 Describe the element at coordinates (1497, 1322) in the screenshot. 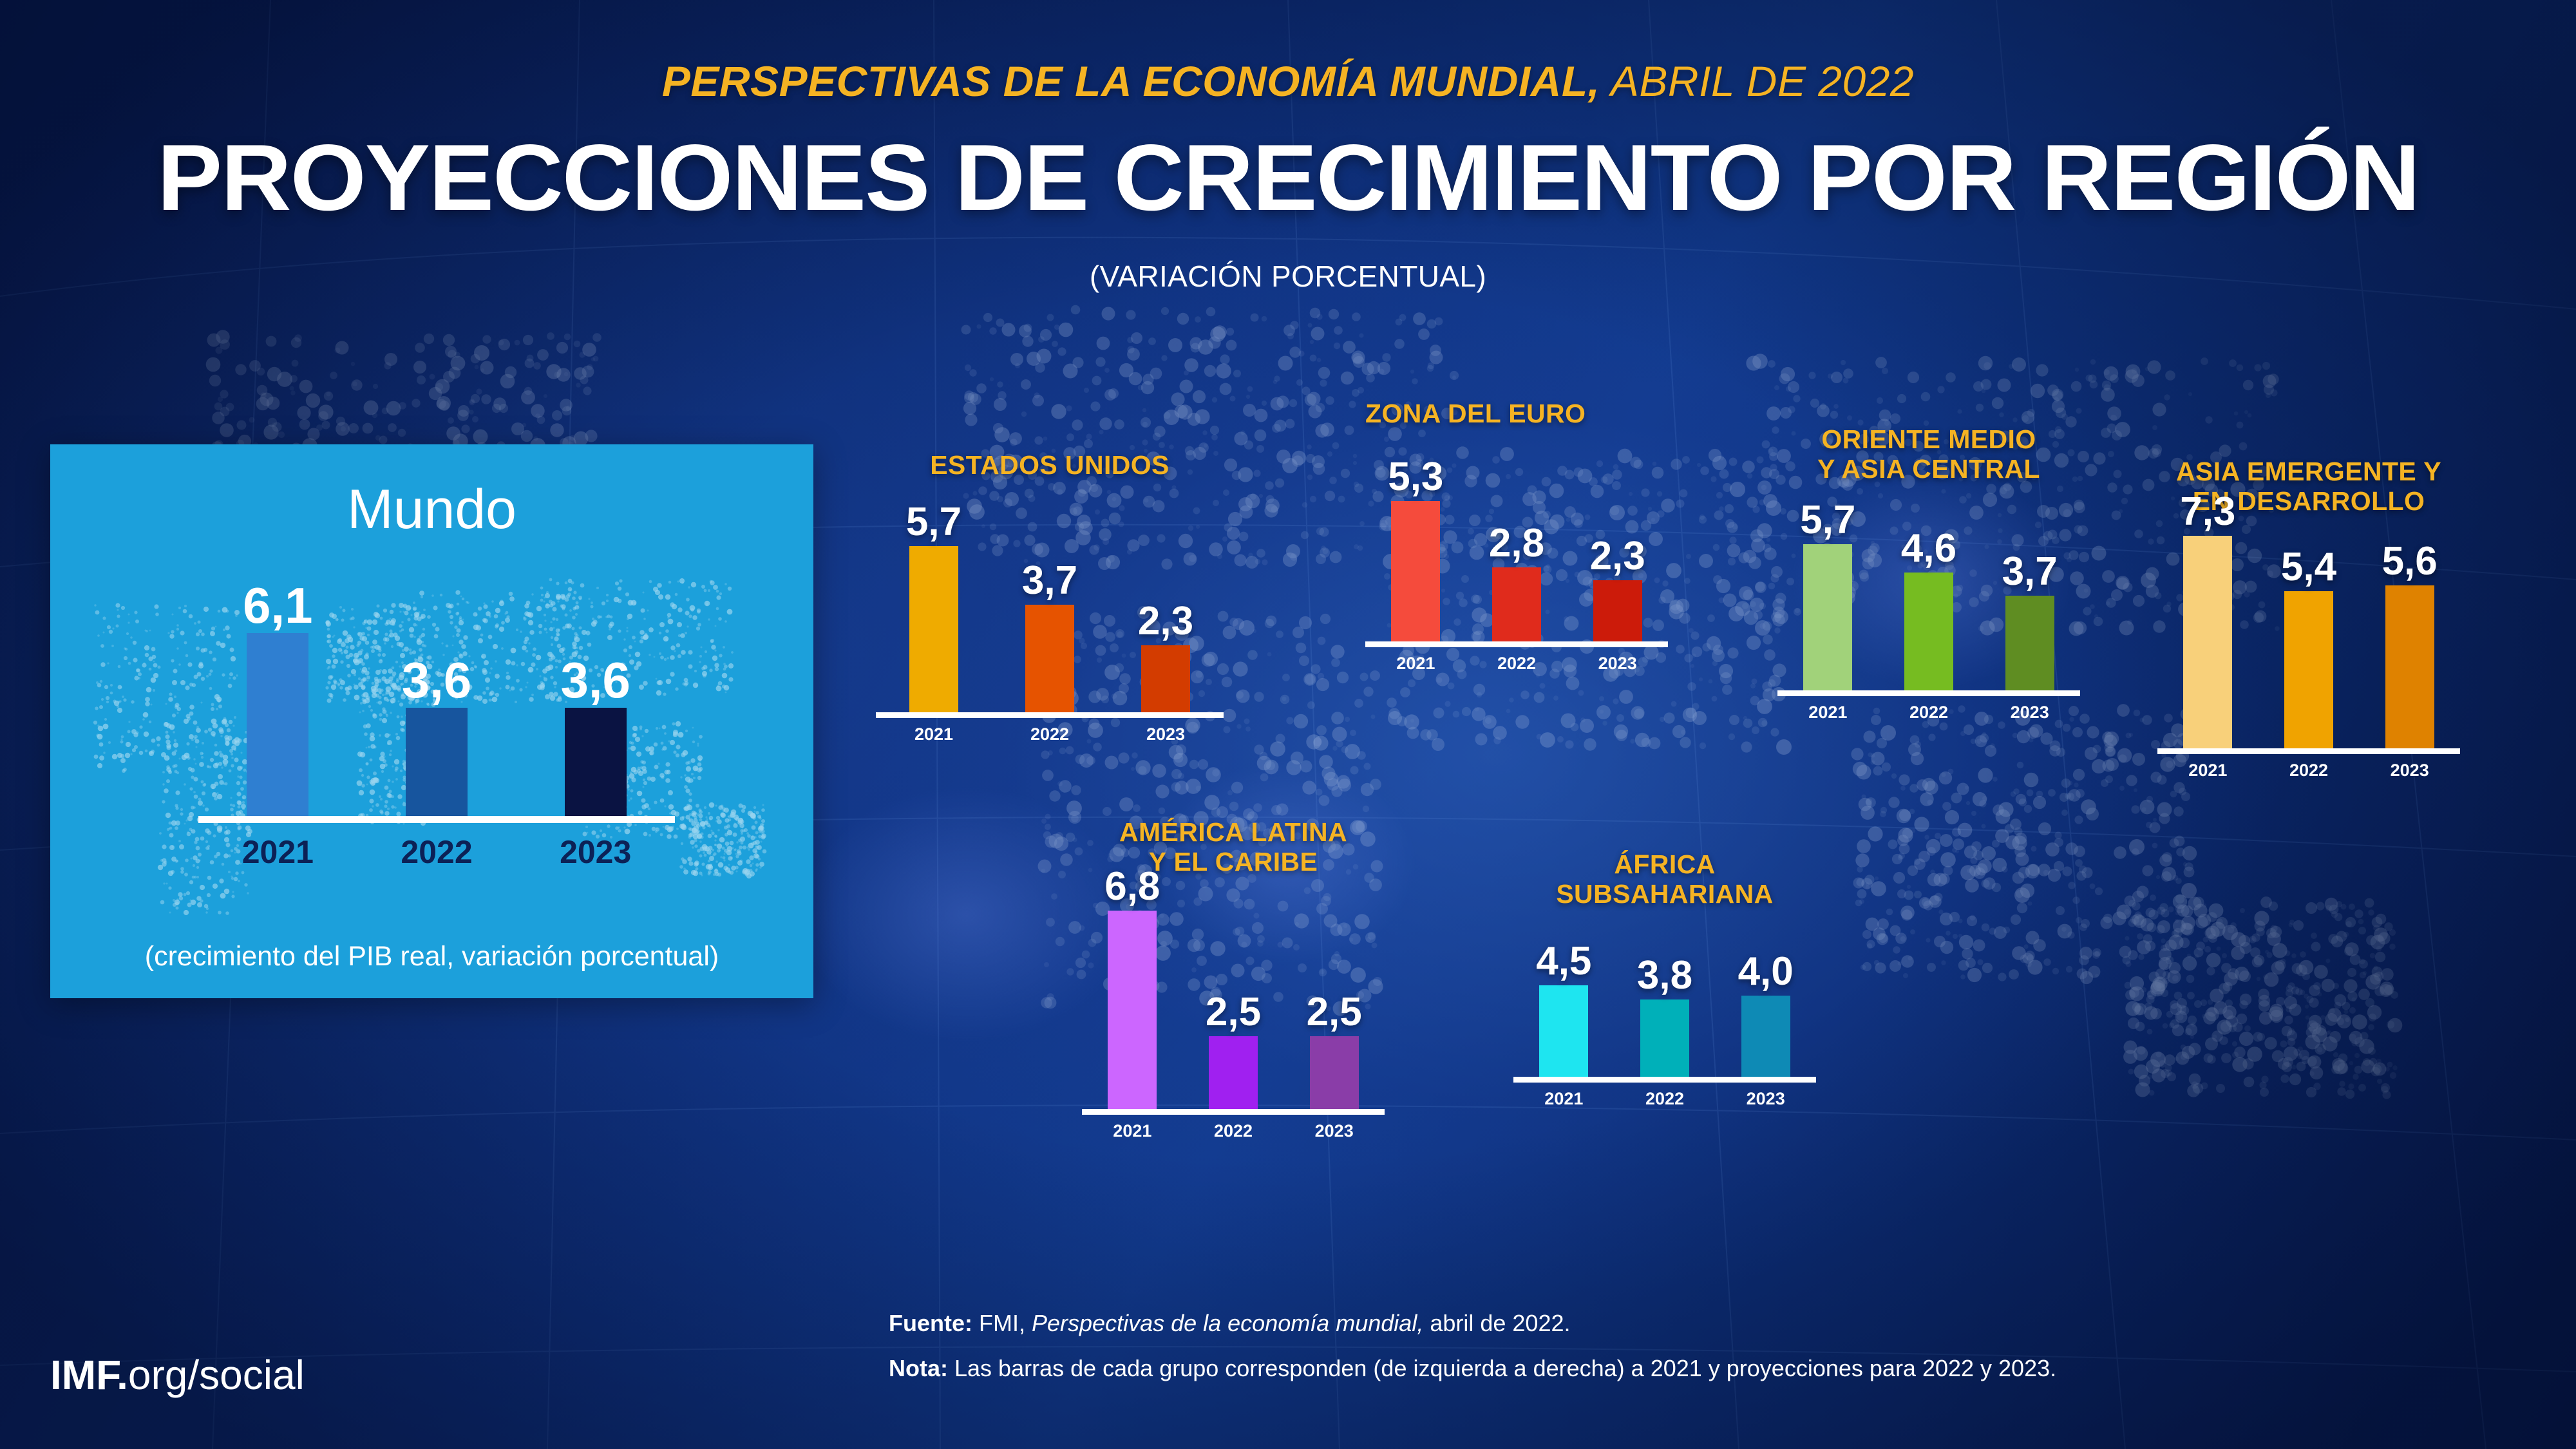

I see `source-text-2: abril de 2022.` at that location.